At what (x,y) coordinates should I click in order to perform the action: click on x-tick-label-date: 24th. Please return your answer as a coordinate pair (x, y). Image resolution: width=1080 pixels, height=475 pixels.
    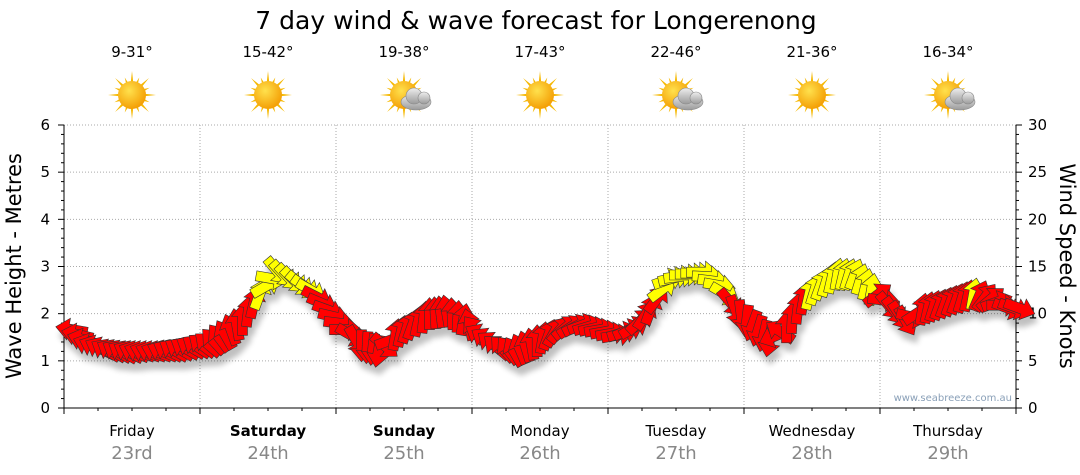
    Looking at the image, I should click on (267, 453).